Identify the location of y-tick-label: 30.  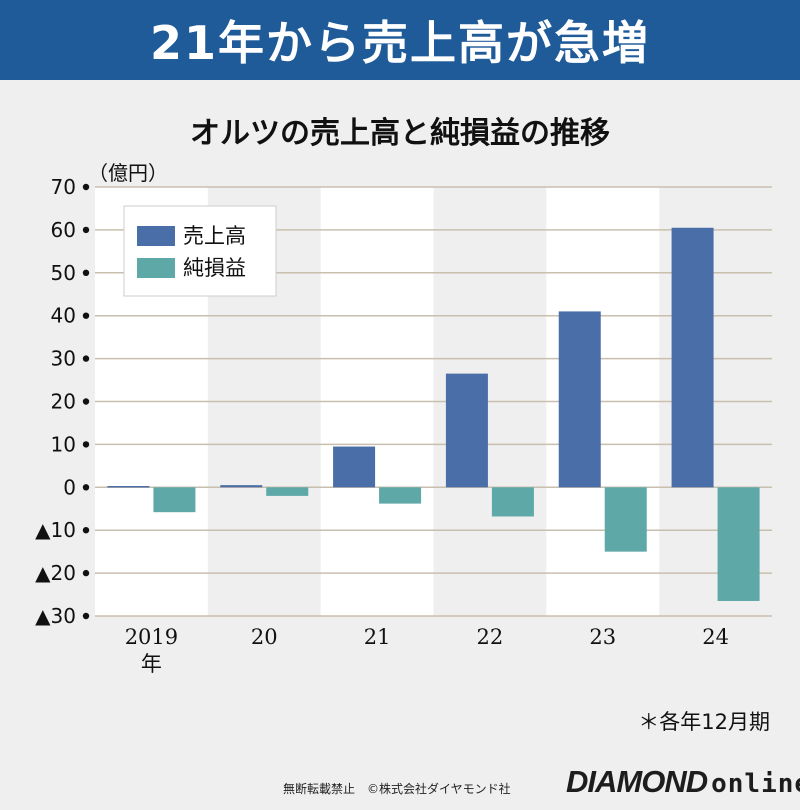
(63, 359).